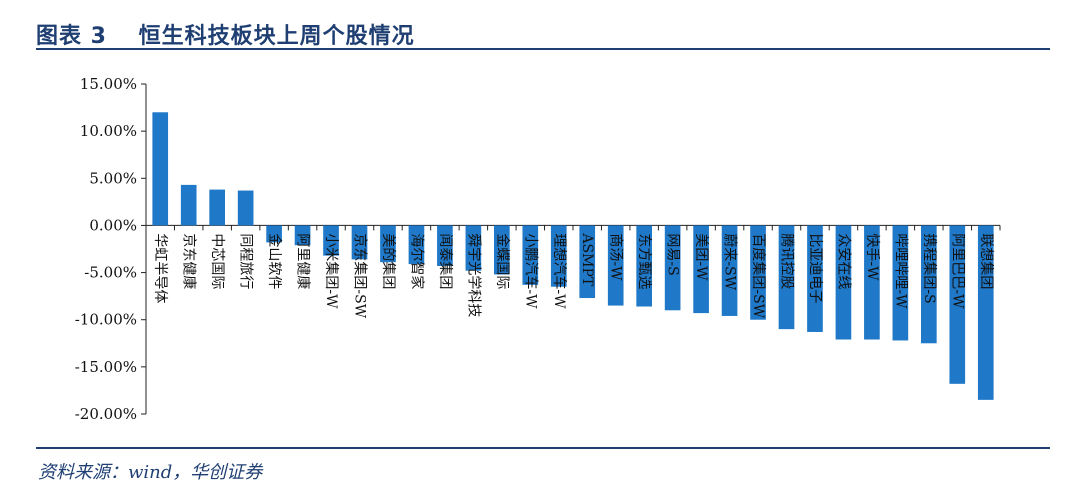 The height and width of the screenshot is (499, 1080). Describe the element at coordinates (360, 275) in the screenshot. I see `category-label: 京东集团-SW` at that location.